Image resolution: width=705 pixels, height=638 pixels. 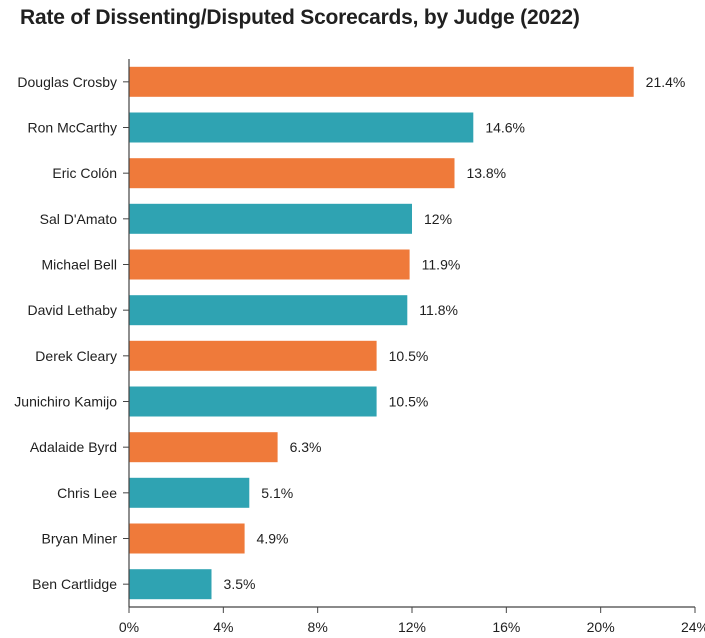 What do you see at coordinates (67, 82) in the screenshot?
I see `category-label: Douglas Crosby` at bounding box center [67, 82].